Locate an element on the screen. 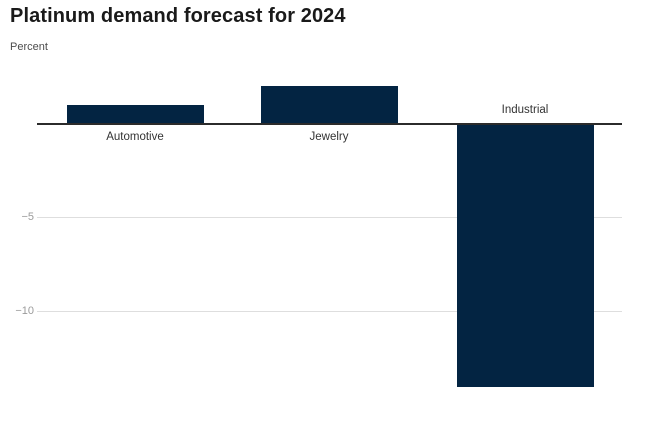 The height and width of the screenshot is (424, 648). bar-automotive is located at coordinates (135, 114).